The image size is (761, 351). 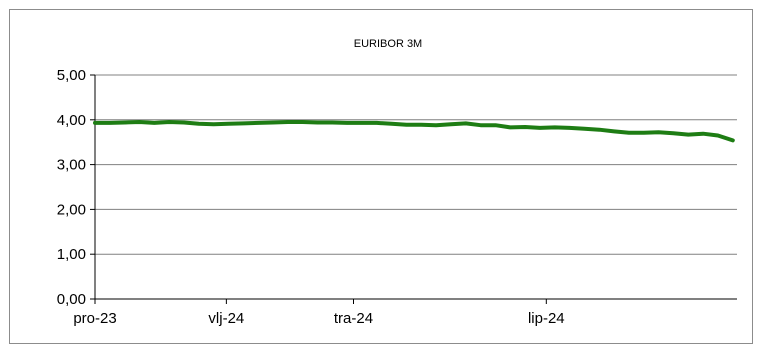 I want to click on x-tick-label: pro-23, so click(x=94, y=318).